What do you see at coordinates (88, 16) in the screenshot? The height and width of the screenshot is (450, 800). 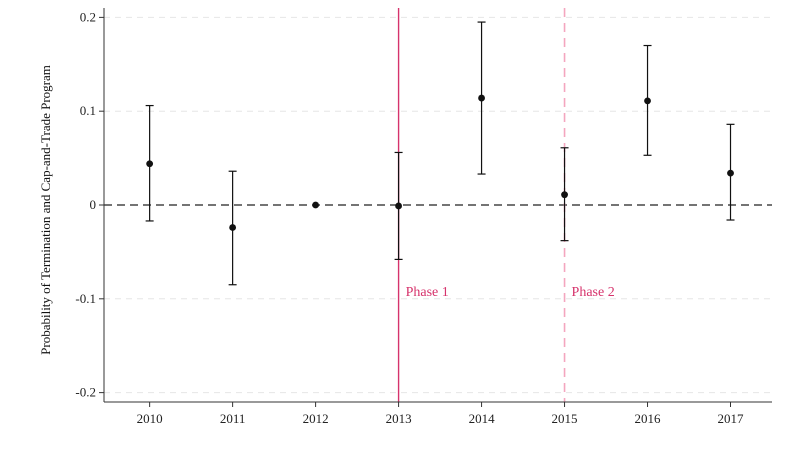 I see `y-tick-label: 0.2` at bounding box center [88, 16].